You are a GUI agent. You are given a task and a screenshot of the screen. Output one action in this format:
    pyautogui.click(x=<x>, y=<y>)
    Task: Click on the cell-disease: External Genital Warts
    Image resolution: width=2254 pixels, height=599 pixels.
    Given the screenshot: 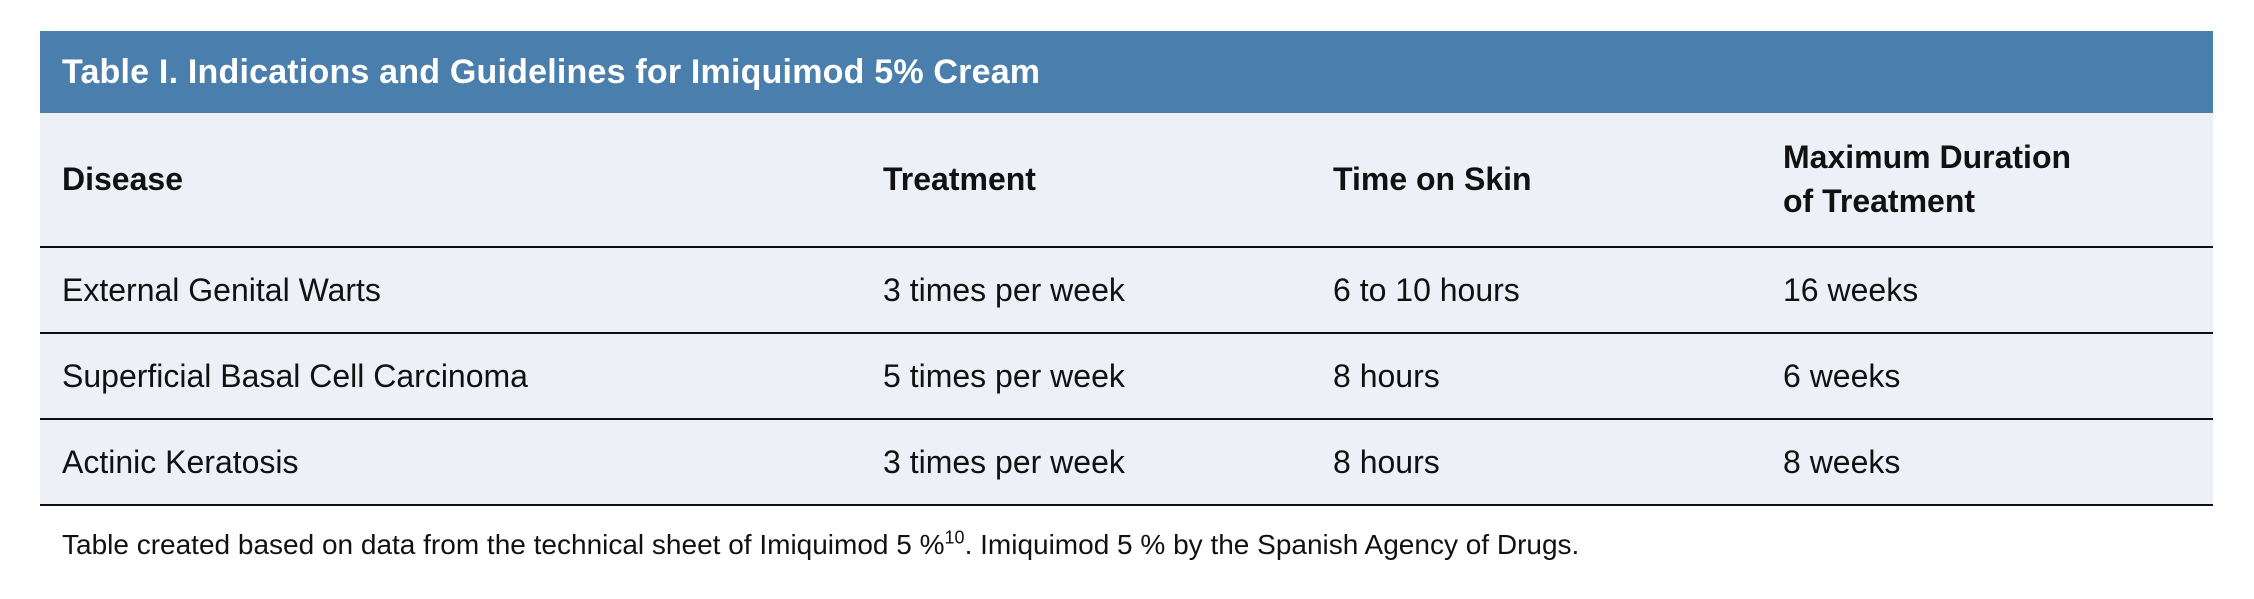 What is the action you would take?
    pyautogui.click(x=461, y=290)
    